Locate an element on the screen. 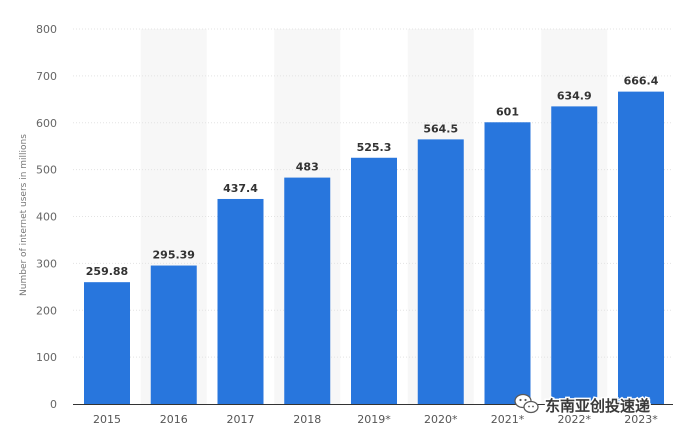  data-label: 437.4 is located at coordinates (240, 188).